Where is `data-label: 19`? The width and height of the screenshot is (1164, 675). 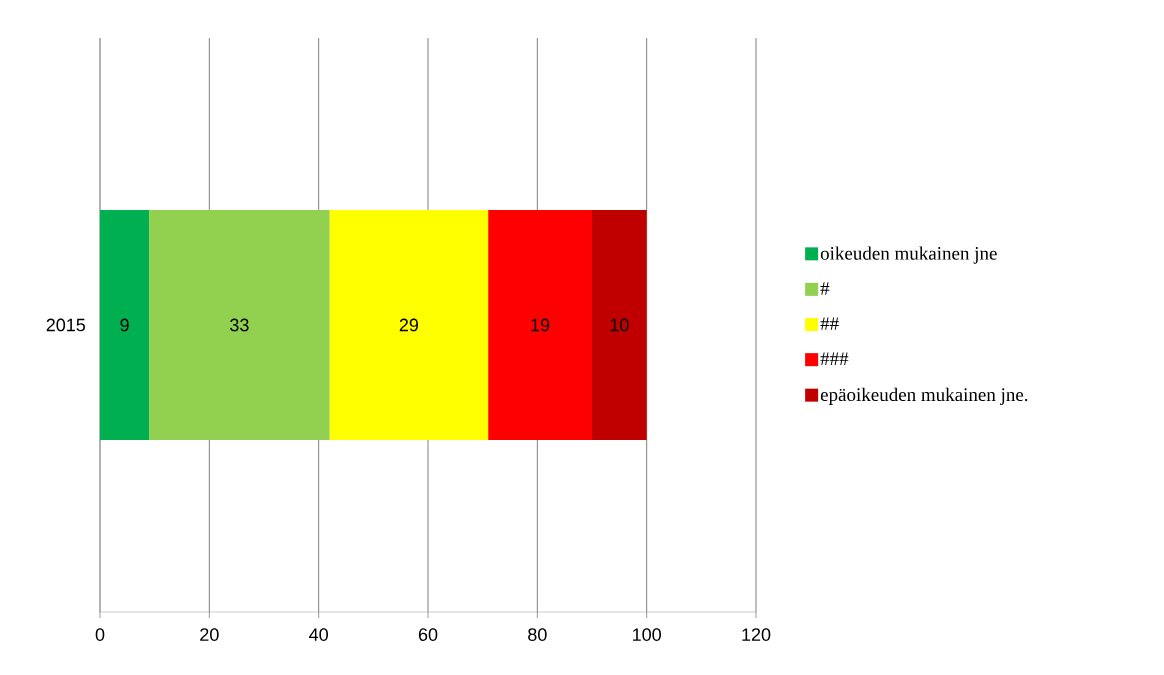 data-label: 19 is located at coordinates (540, 325).